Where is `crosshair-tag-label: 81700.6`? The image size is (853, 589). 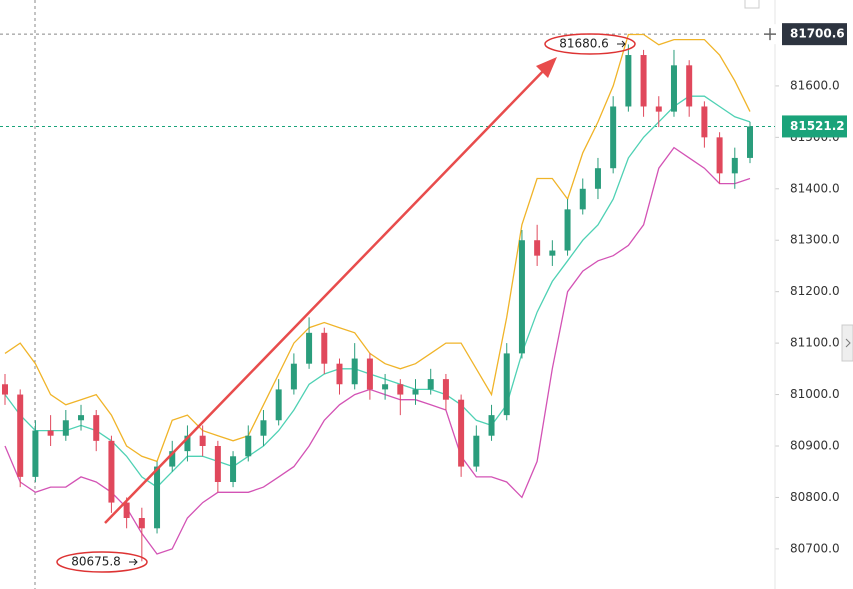
crosshair-tag-label: 81700.6 is located at coordinates (817, 34).